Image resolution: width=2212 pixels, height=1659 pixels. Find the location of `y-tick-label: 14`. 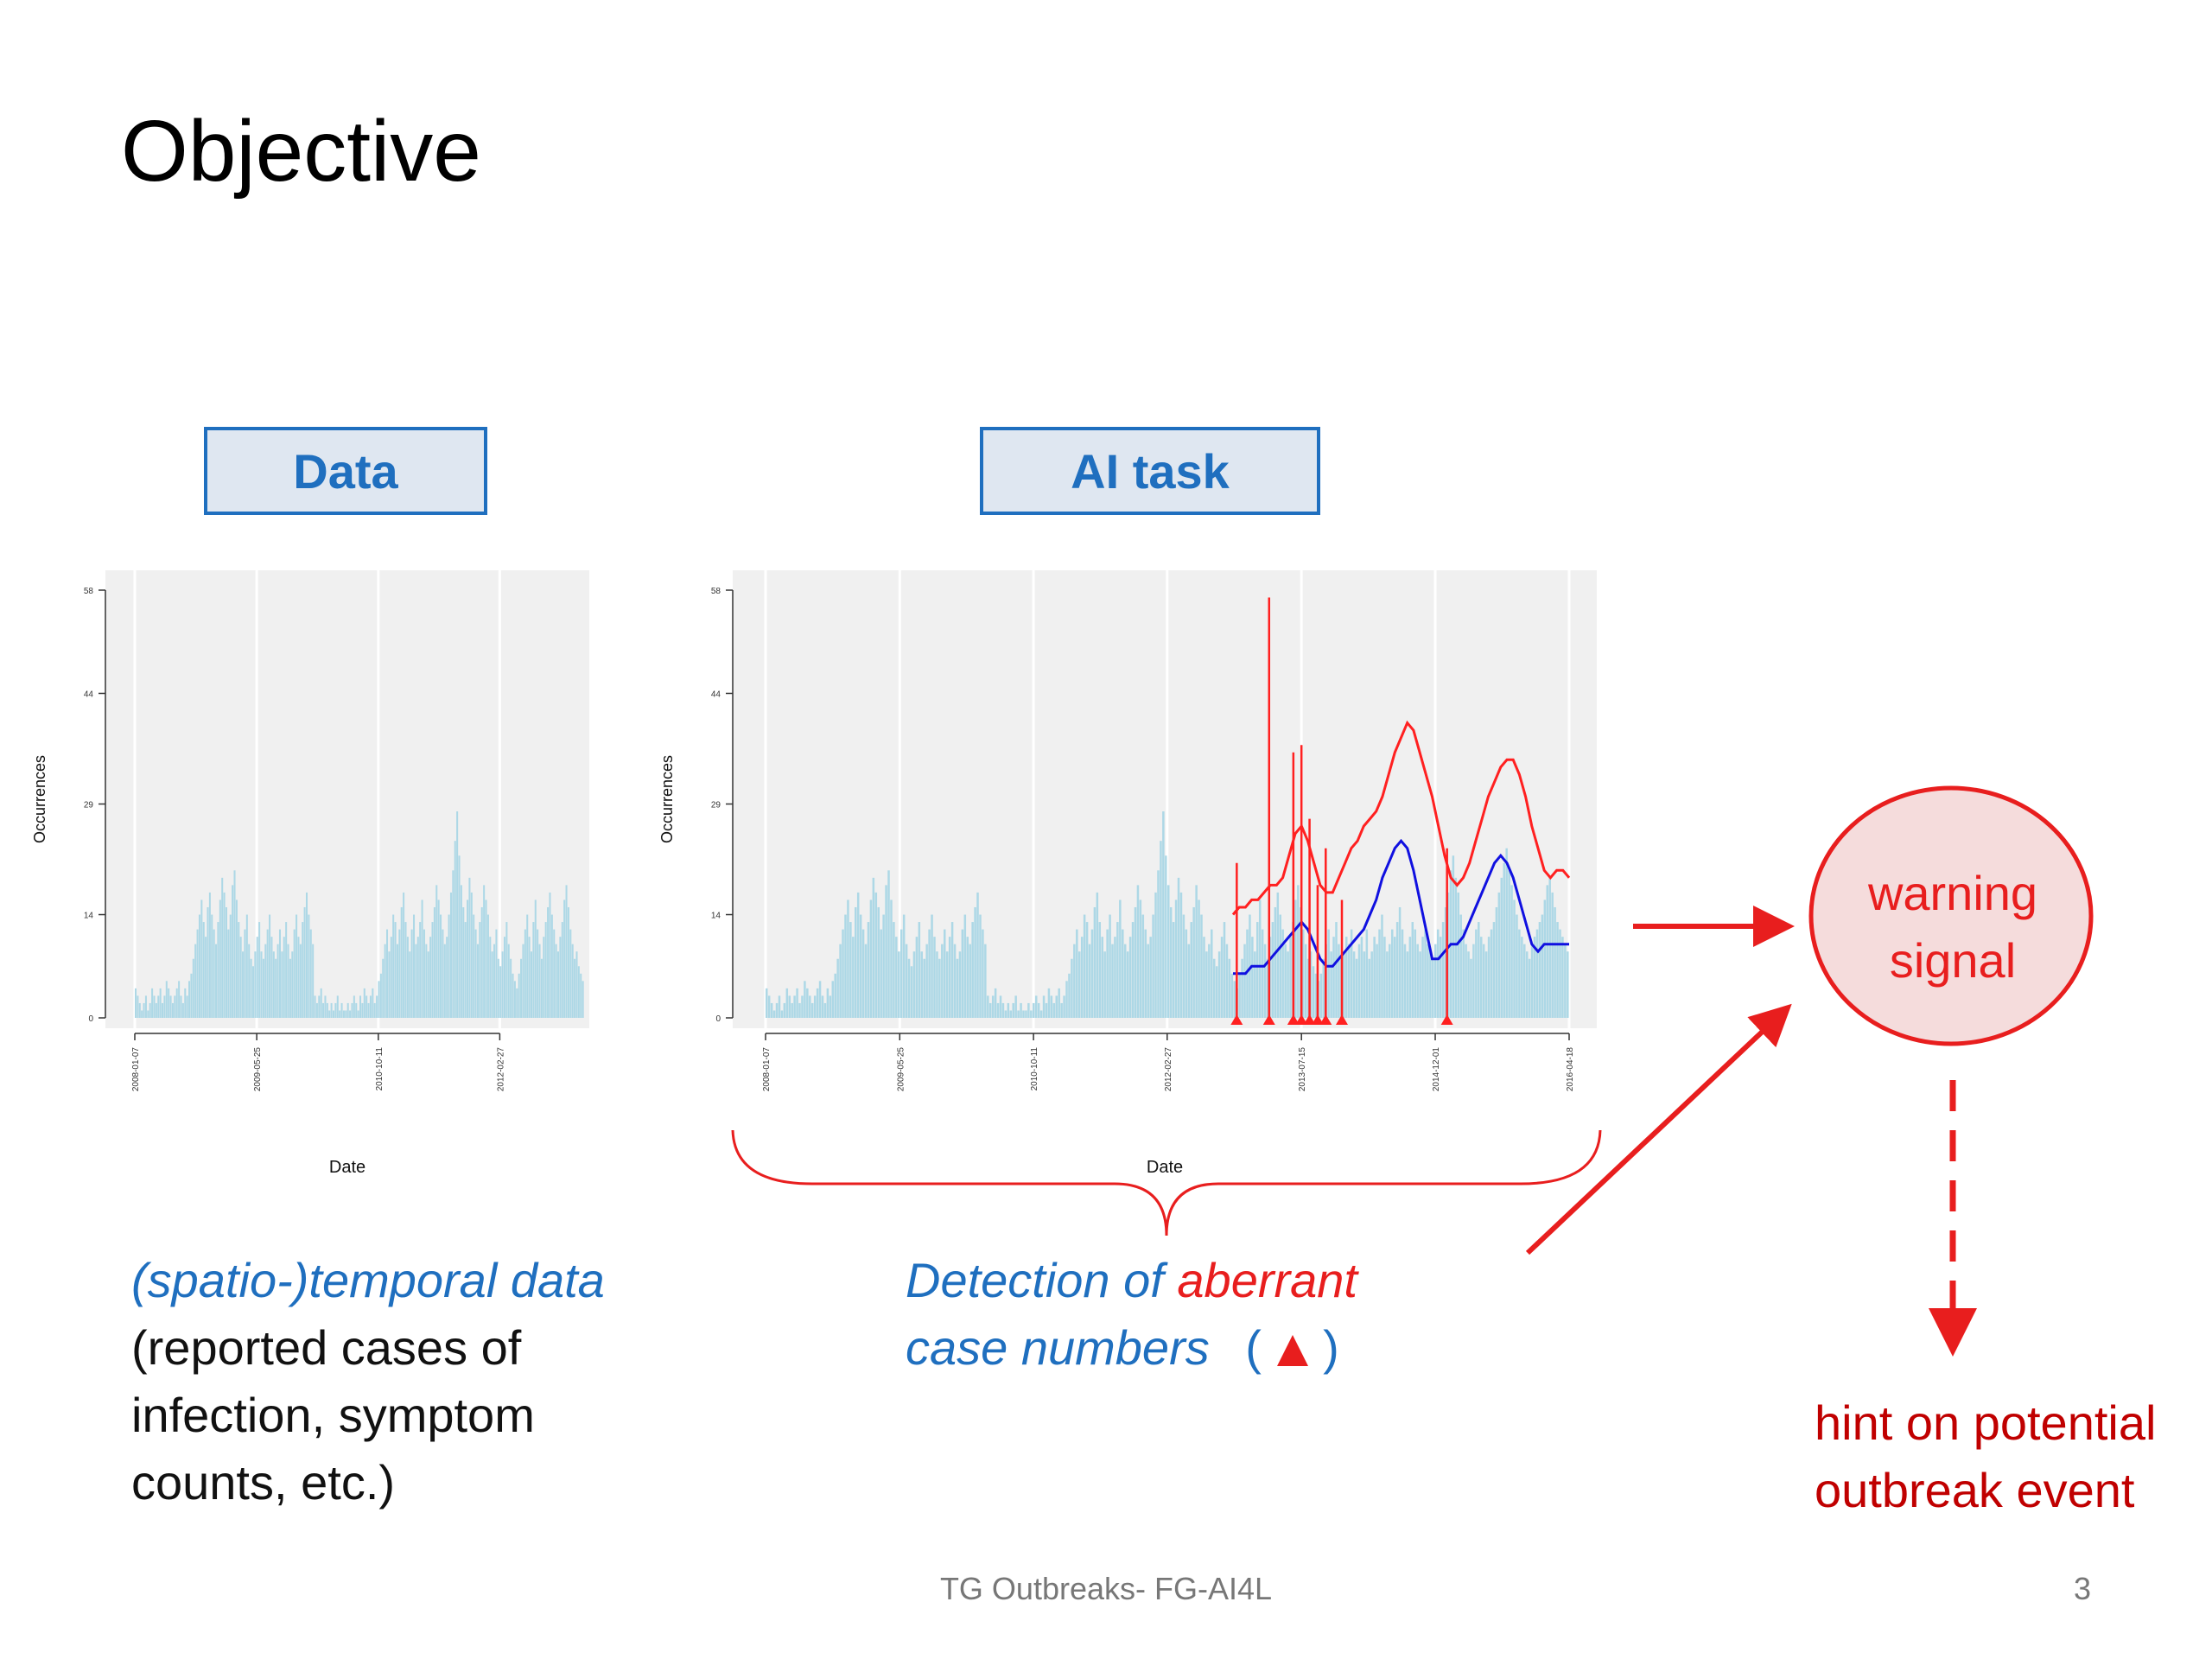

y-tick-label: 14 is located at coordinates (716, 916).